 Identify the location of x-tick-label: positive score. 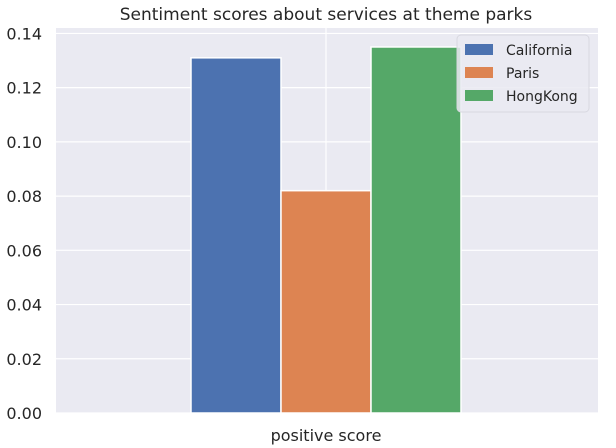
(326, 435).